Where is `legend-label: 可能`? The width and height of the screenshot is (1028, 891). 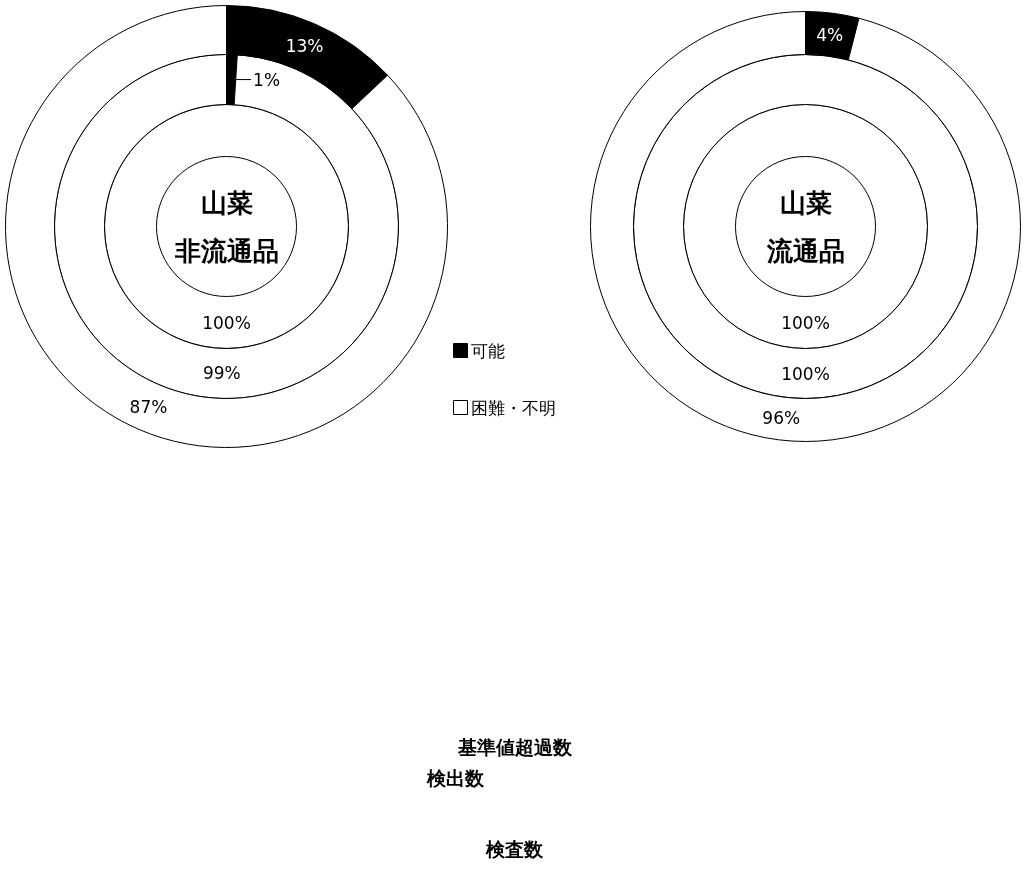
legend-label: 可能 is located at coordinates (487, 350).